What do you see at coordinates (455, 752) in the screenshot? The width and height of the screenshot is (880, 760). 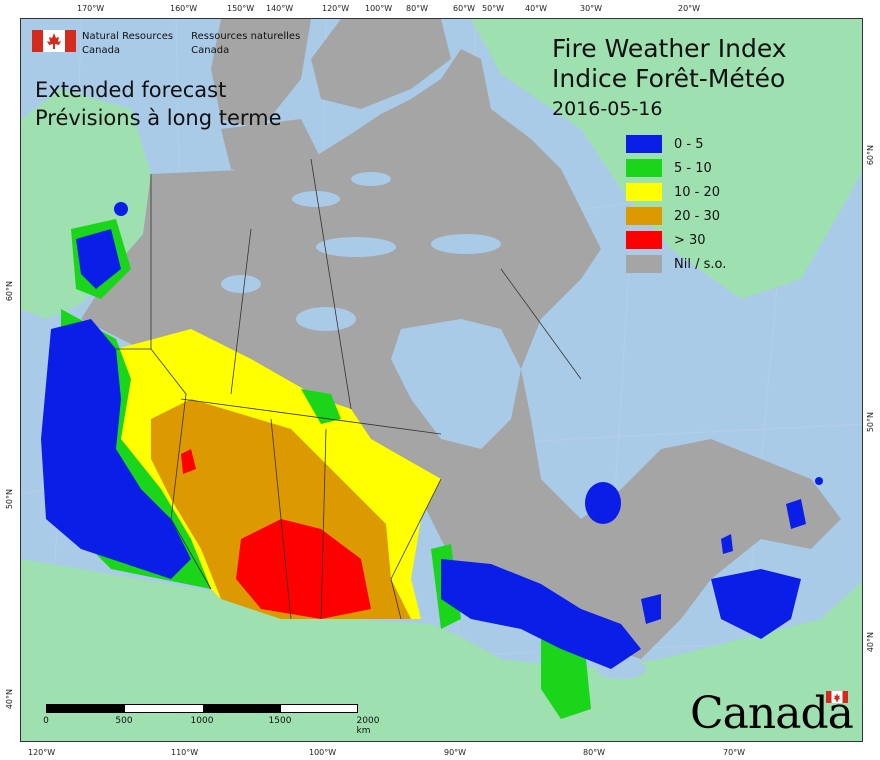 I see `bottom-tick: 90°W` at bounding box center [455, 752].